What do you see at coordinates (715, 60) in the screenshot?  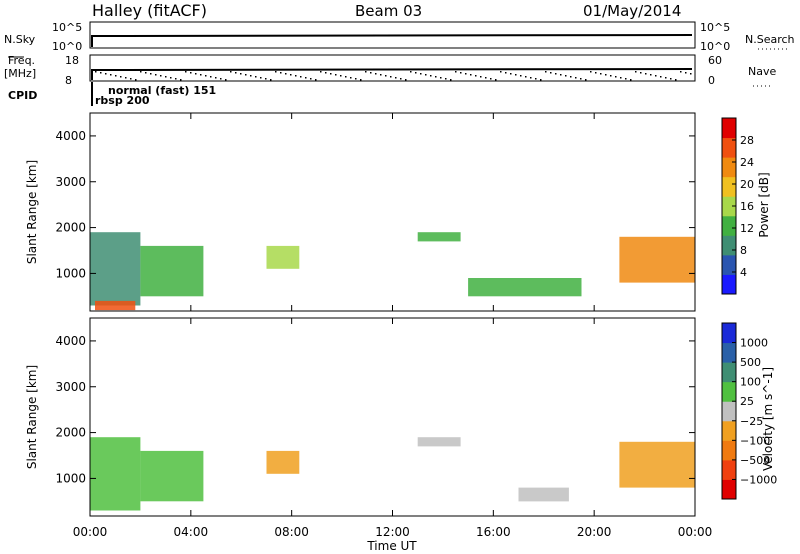 I see `nave-tick-top: 60` at bounding box center [715, 60].